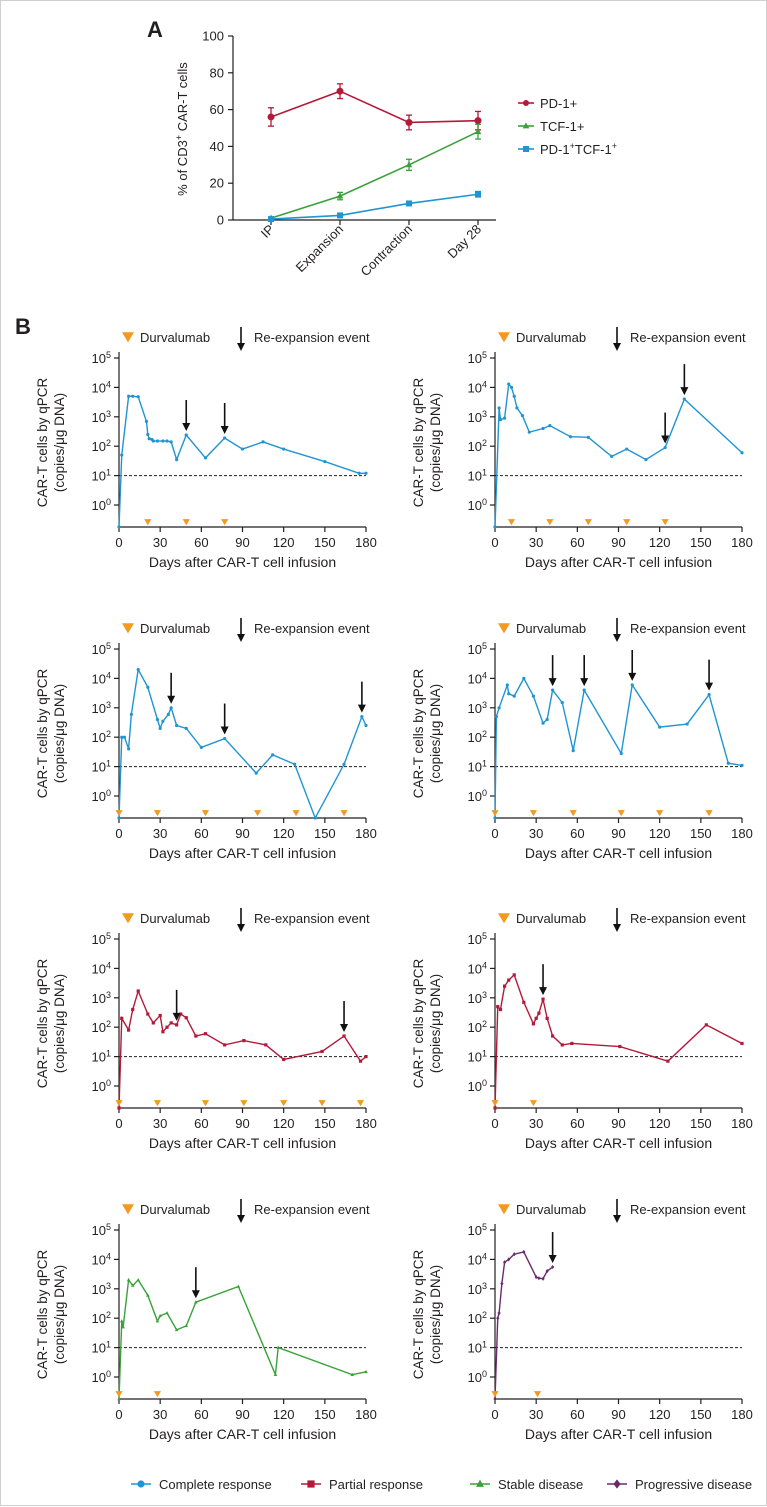  What do you see at coordinates (617, 1484) in the screenshot?
I see `response-legend-marker` at bounding box center [617, 1484].